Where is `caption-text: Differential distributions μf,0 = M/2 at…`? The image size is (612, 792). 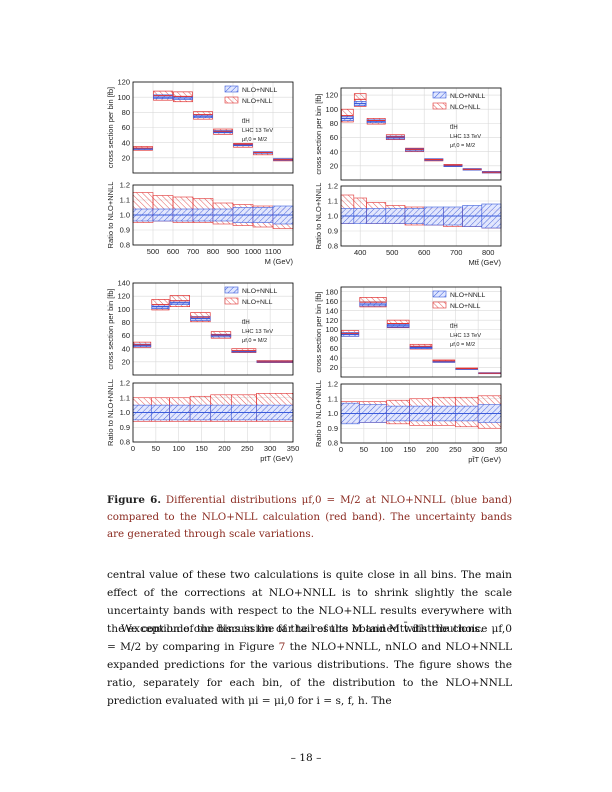
caption-text: Differential distributions μf,0 = M/2 at… is located at coordinates (309, 517).